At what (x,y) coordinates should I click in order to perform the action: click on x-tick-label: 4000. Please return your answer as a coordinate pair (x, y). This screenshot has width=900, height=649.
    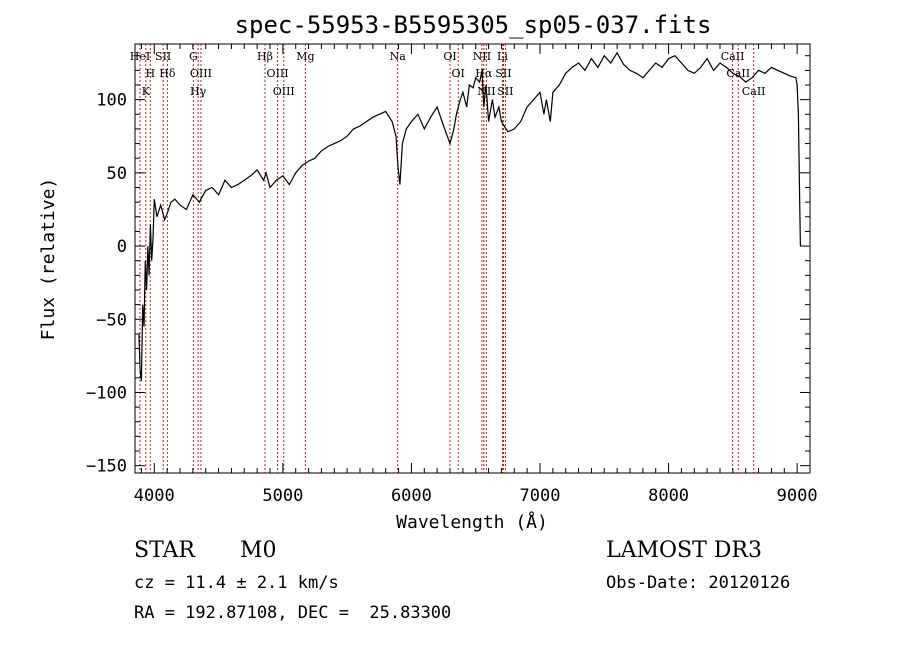
    Looking at the image, I should click on (154, 496).